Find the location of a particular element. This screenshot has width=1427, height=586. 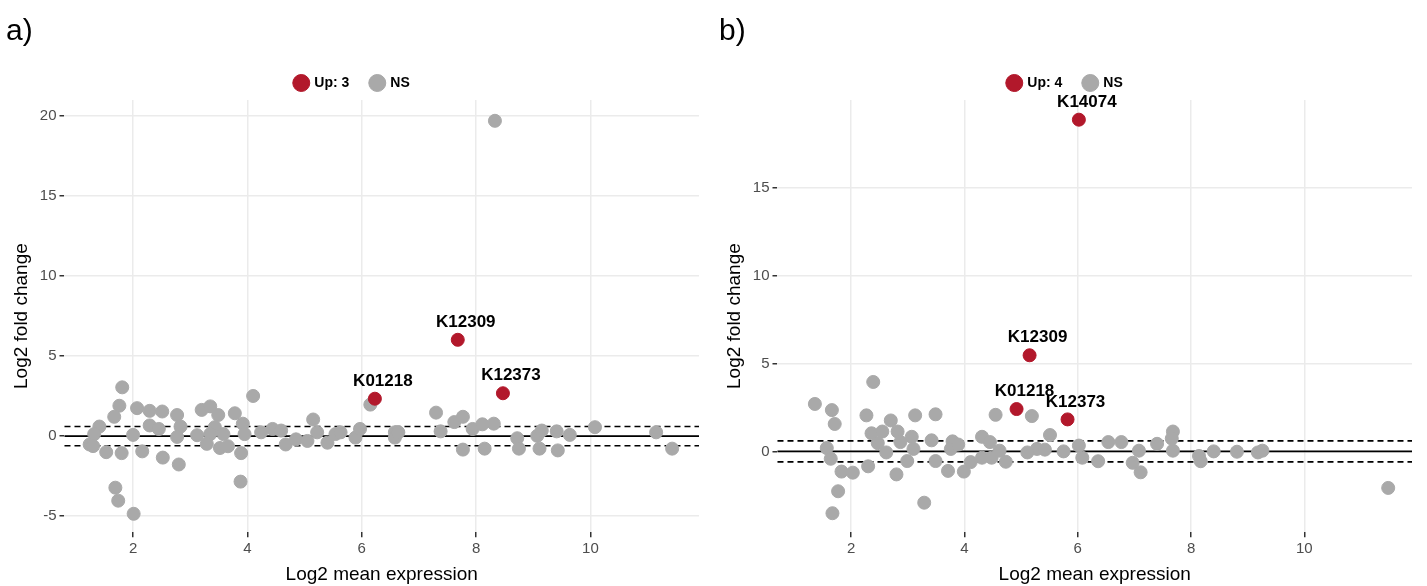

chart-title: a) is located at coordinates (19, 30).